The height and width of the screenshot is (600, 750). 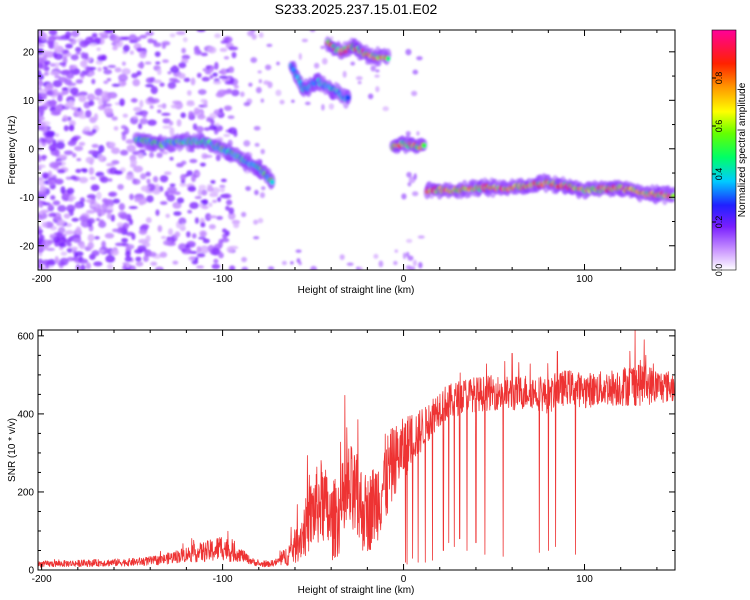 I want to click on snr-ytick-label: 400, so click(x=25, y=414).